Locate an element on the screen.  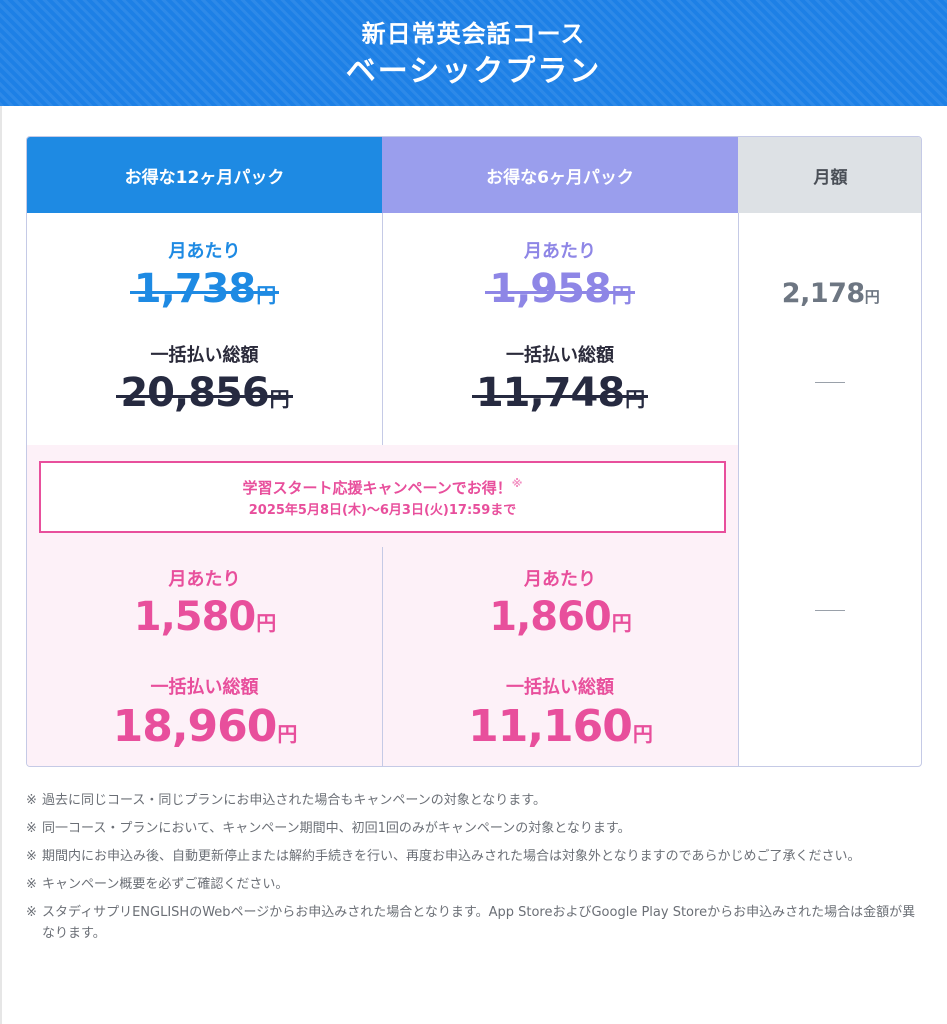
regular-6-per-month: 月あたり 1,958円 is located at coordinates (560, 273).